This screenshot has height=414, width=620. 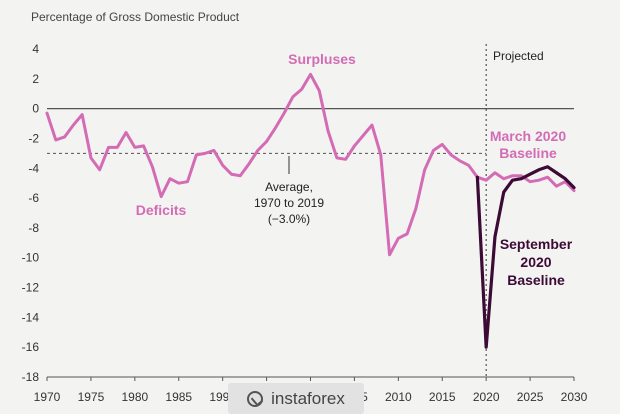 What do you see at coordinates (289, 203) in the screenshot?
I see `annotation-average-line2: 1970 to 2019` at bounding box center [289, 203].